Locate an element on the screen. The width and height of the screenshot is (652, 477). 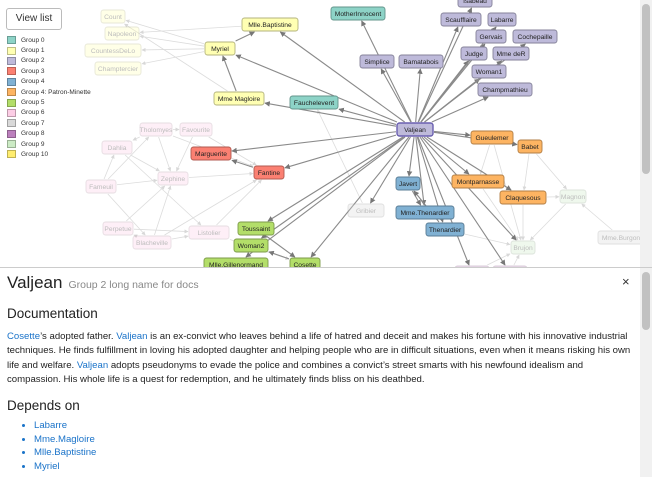
graph-node: Thenardier is located at coordinates (445, 229).